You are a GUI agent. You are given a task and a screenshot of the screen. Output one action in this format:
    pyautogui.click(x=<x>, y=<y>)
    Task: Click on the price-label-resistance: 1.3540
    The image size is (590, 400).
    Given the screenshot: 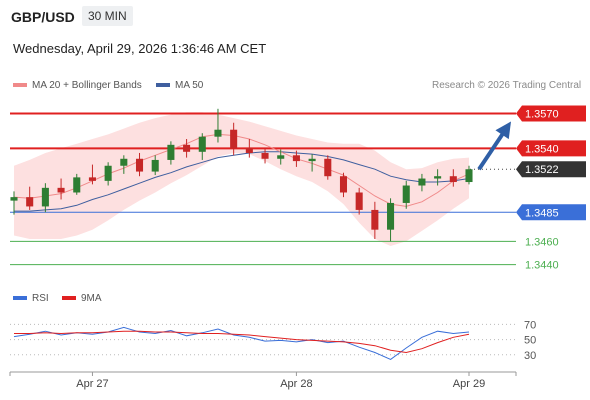 What is the action you would take?
    pyautogui.click(x=551, y=148)
    